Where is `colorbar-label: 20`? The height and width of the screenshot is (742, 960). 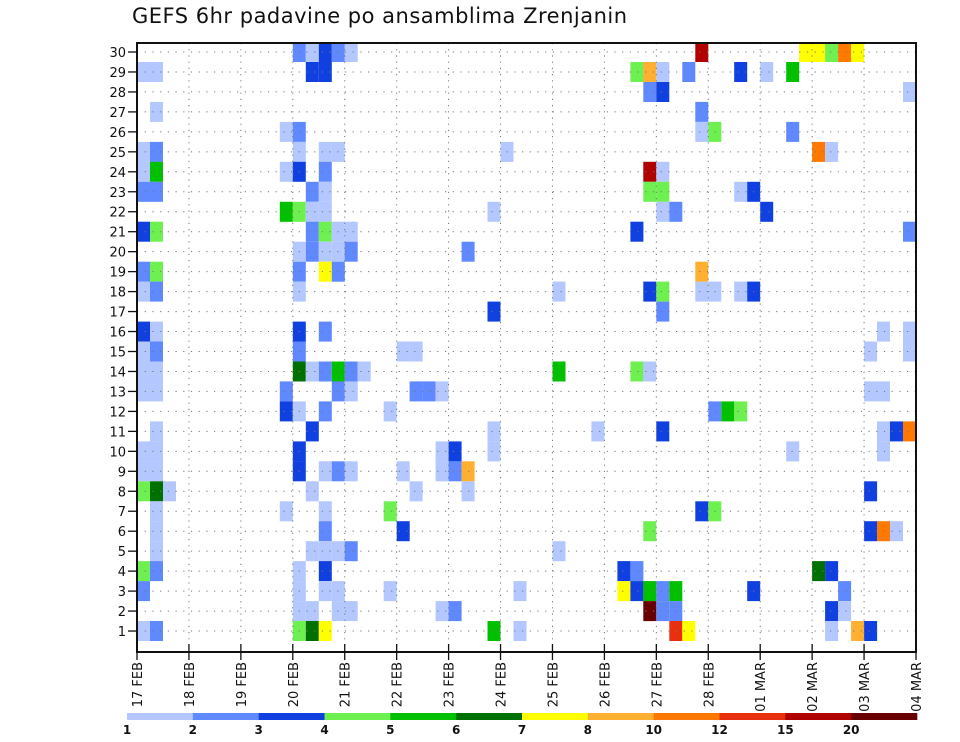
colorbar-label: 20 is located at coordinates (851, 730).